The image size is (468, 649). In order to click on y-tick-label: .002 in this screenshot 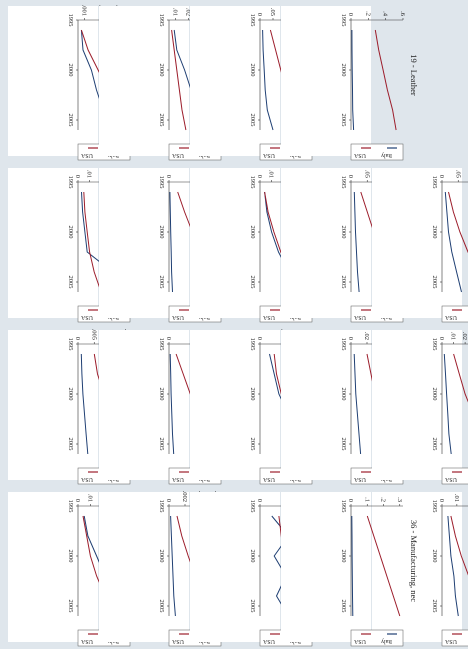, I will do `click(184, 496)`.